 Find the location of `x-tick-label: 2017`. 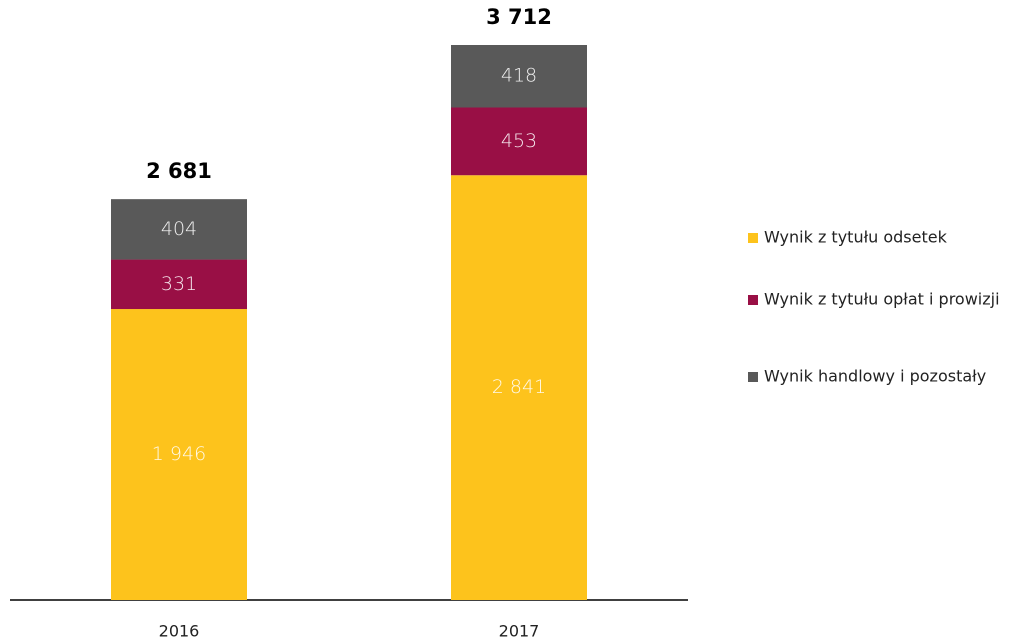

x-tick-label: 2017 is located at coordinates (519, 631).